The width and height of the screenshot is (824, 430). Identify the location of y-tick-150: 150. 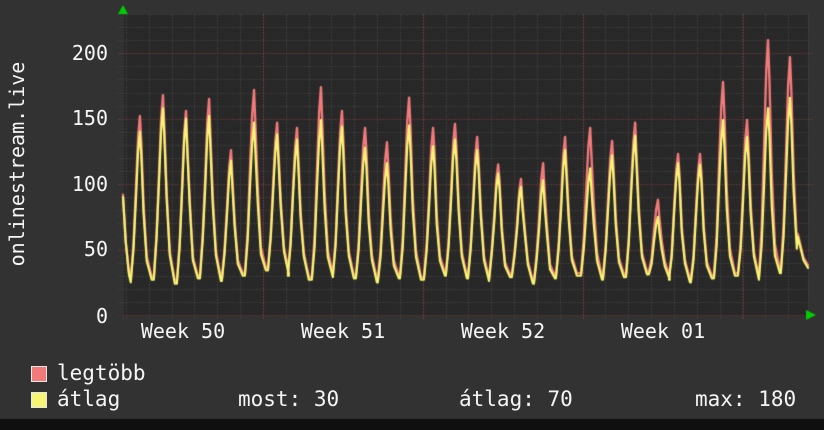
(89, 118).